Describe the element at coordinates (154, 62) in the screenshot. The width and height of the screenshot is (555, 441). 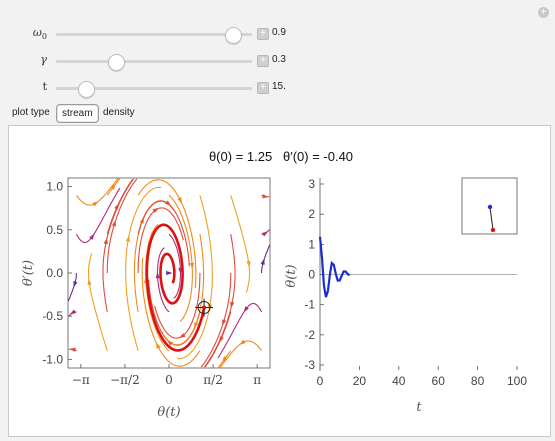
I see `gamma-slider` at that location.